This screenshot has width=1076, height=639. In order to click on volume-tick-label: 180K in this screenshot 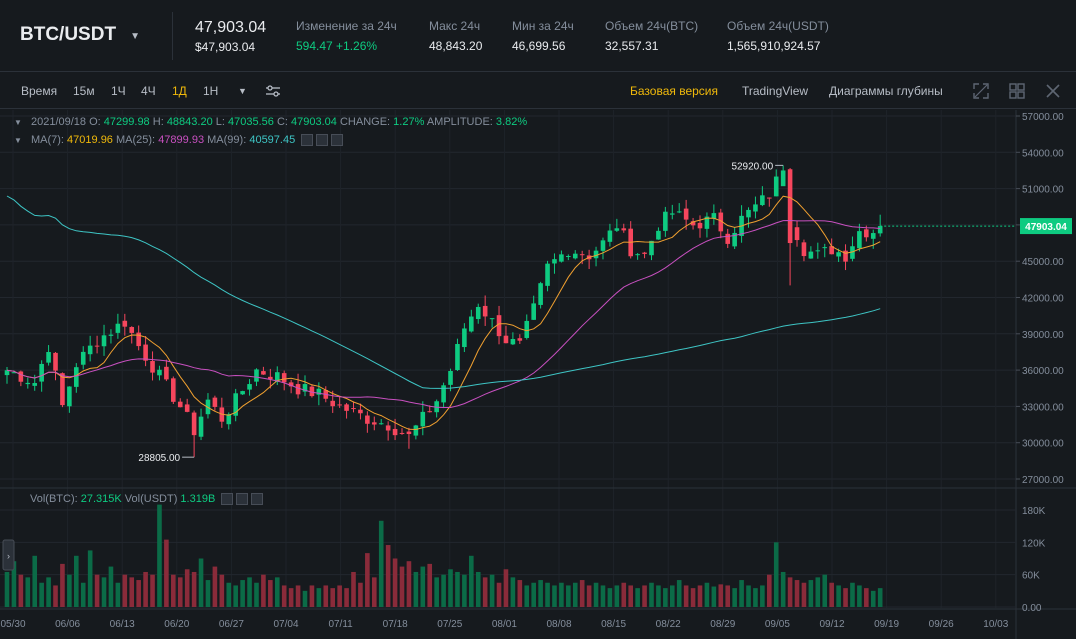, I will do `click(1034, 511)`.